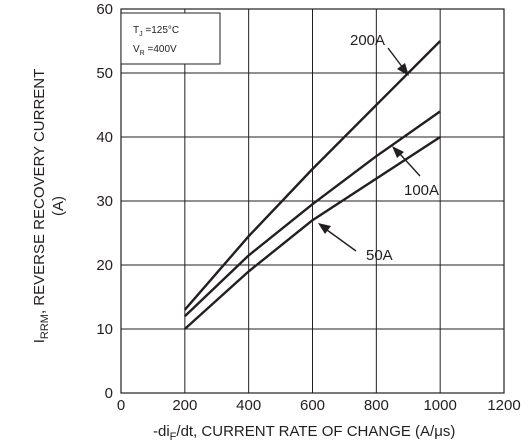  What do you see at coordinates (355, 243) in the screenshot?
I see `label-50a: 50A` at bounding box center [355, 243].